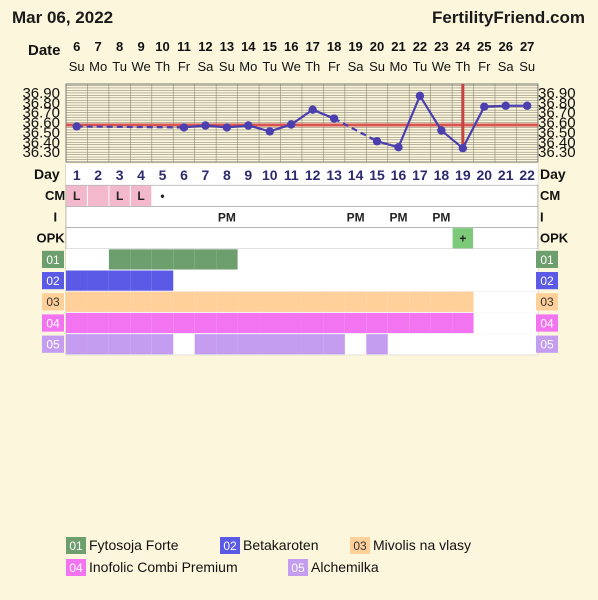 The width and height of the screenshot is (598, 600). Describe the element at coordinates (51, 238) in the screenshot. I see `opk-row-label-left: OPK` at that location.